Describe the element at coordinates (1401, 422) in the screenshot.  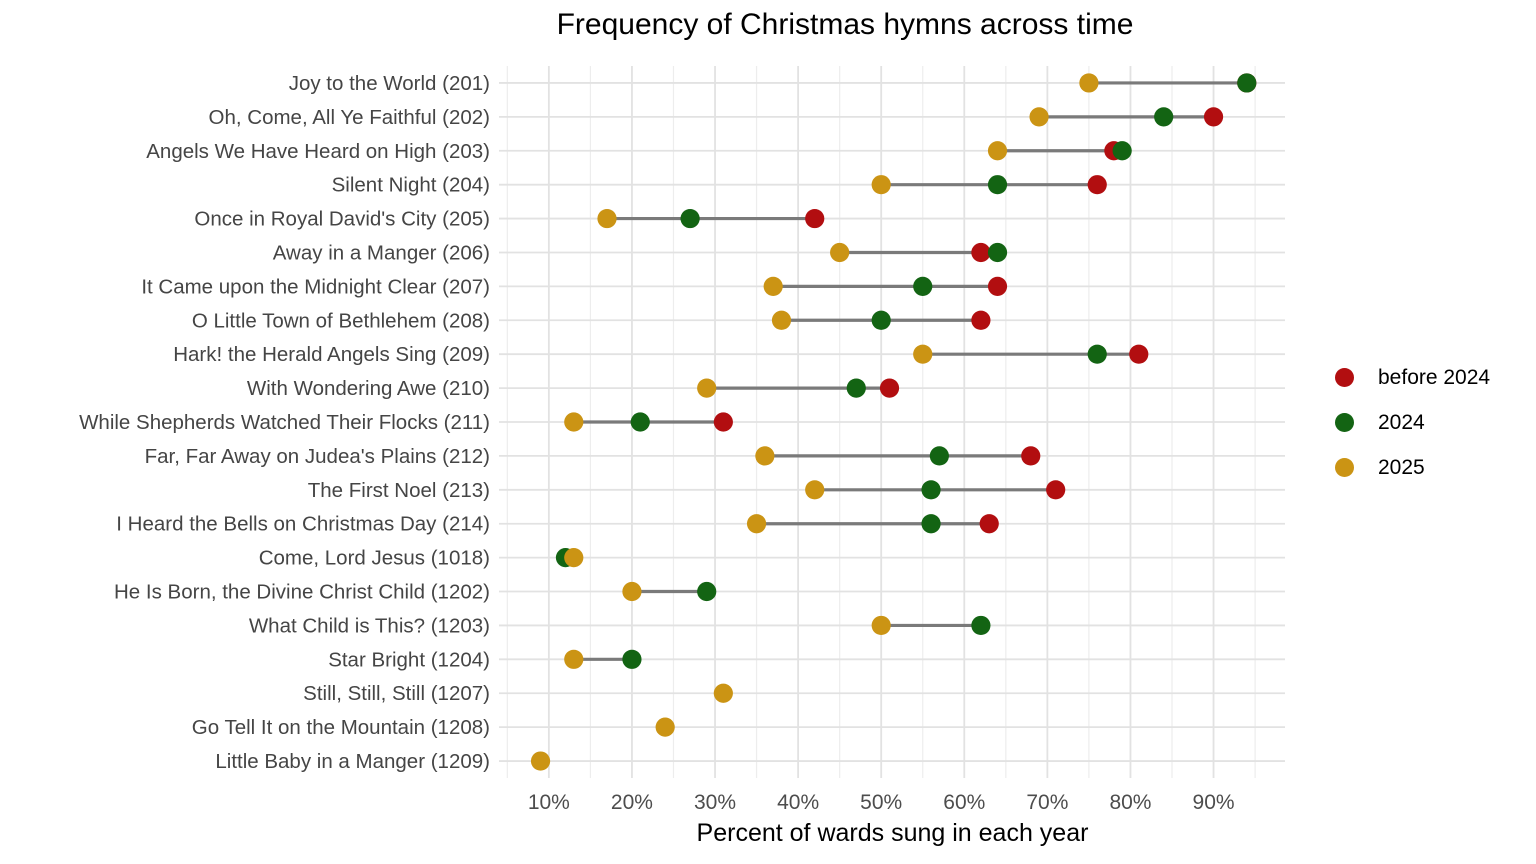
I see `legend-label: 2024` at that location.